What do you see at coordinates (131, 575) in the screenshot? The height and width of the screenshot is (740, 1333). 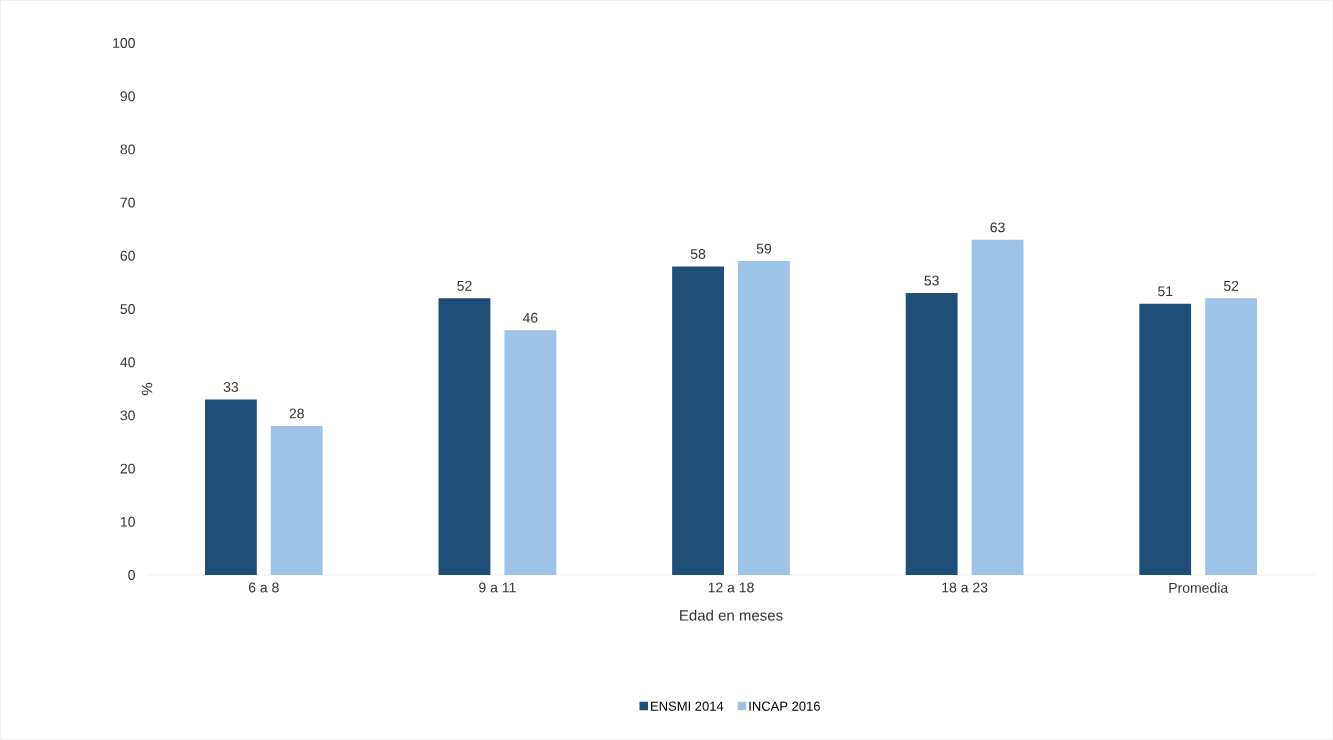 I see `y-tick-label: 0` at bounding box center [131, 575].